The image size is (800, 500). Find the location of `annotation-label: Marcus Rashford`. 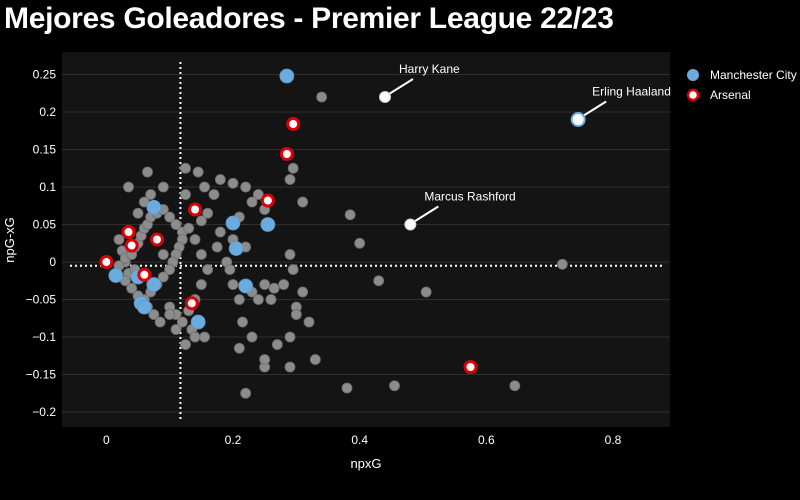

annotation-label: Marcus Rashford is located at coordinates (469, 197).